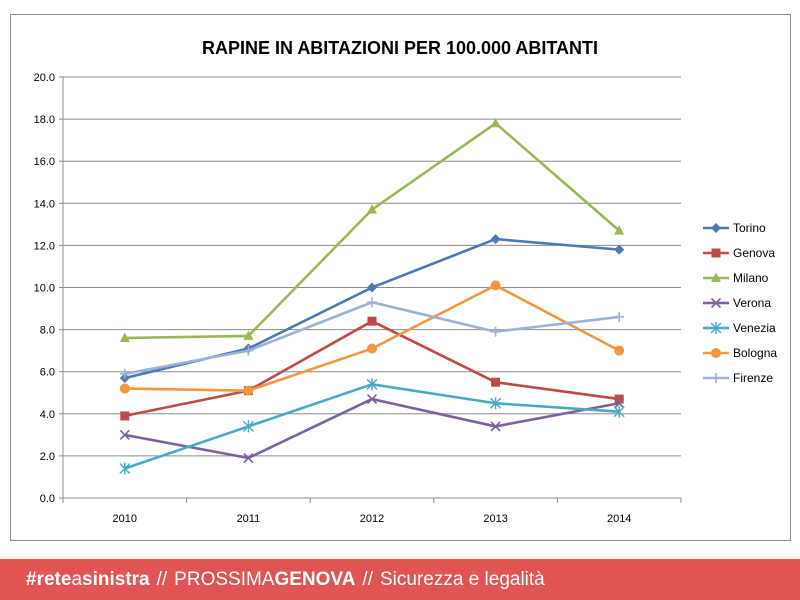 The image size is (800, 600). What do you see at coordinates (749, 228) in the screenshot?
I see `legend-label-torino: Torino` at bounding box center [749, 228].